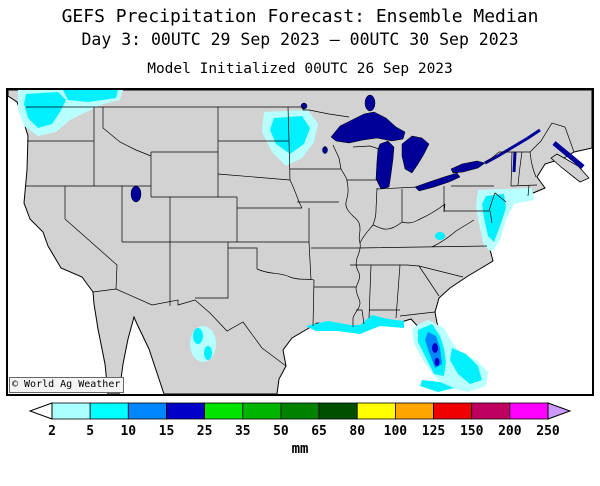  I want to click on colorbar-tick-label: 150, so click(472, 431).